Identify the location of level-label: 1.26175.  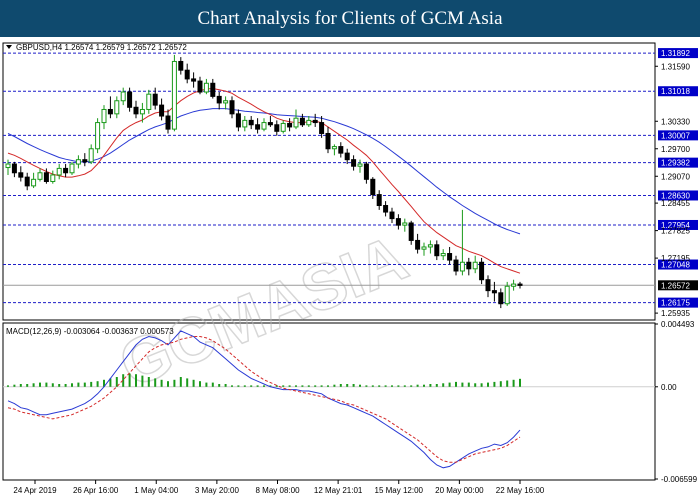
(675, 303).